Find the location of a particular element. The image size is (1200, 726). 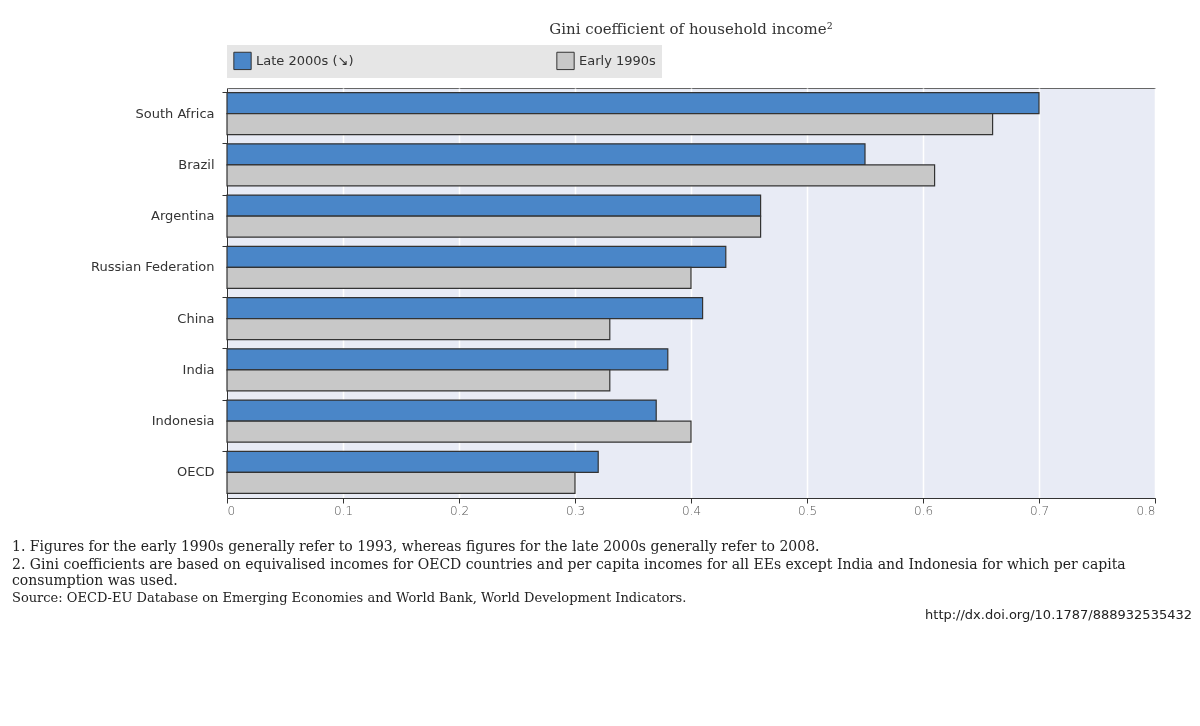

y-tick-label: OECD is located at coordinates (195, 472).